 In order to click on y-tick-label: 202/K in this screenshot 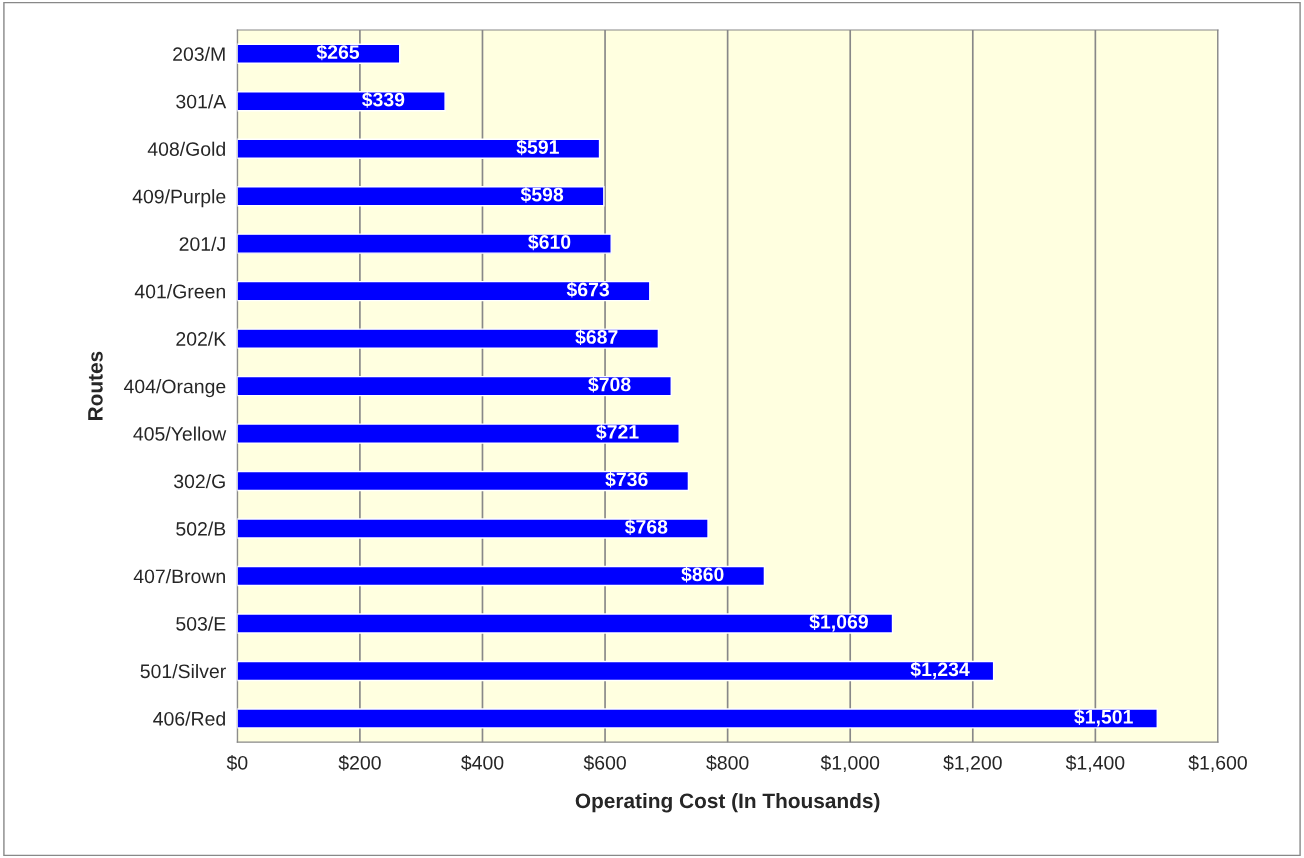, I will do `click(201, 338)`.